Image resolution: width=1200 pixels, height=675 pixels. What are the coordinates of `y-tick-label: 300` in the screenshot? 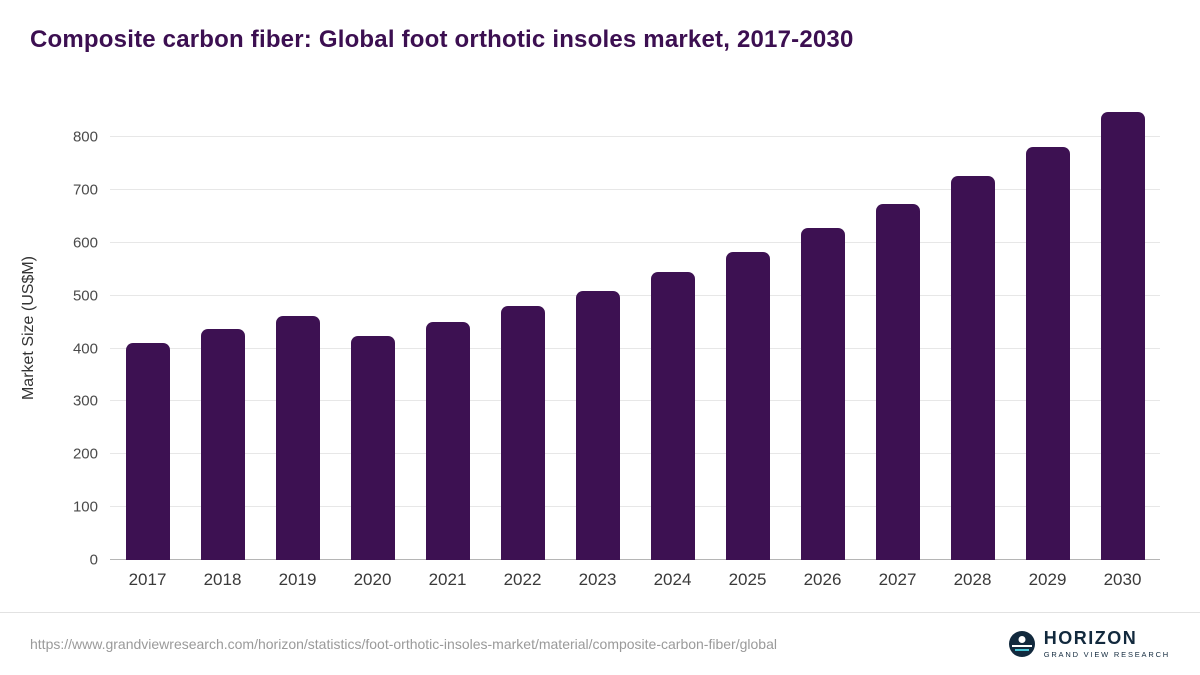 It's located at (85, 401).